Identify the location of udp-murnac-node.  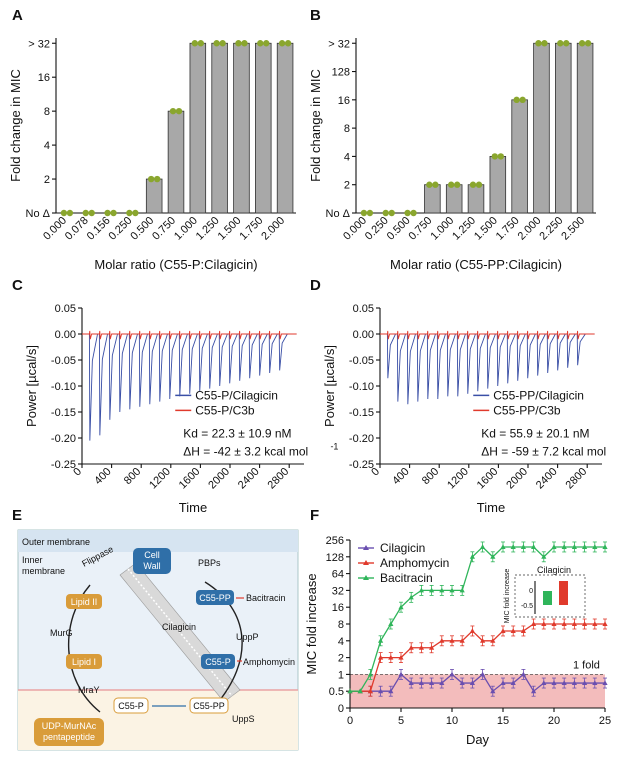
(69, 732).